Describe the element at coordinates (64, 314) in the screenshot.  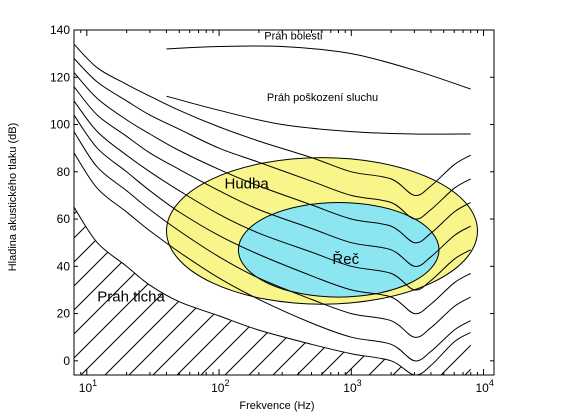
I see `y-tick-label: 20` at that location.